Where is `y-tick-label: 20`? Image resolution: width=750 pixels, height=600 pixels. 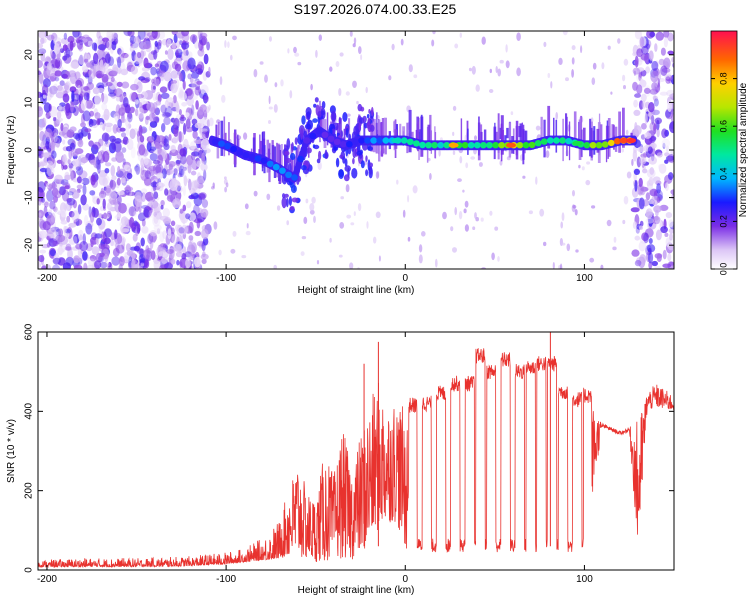 y-tick-label: 20 is located at coordinates (29, 55).